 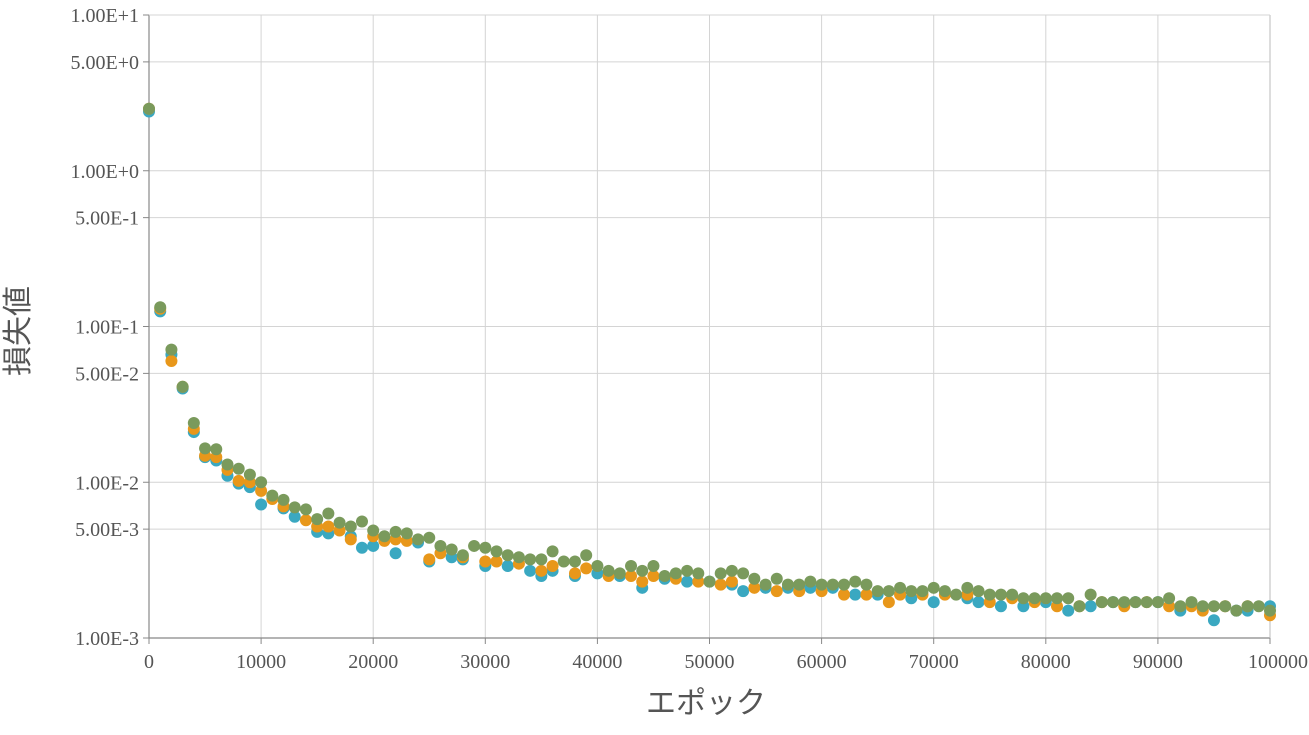 I want to click on y-tick-label: 1.00E+0, so click(x=105, y=172).